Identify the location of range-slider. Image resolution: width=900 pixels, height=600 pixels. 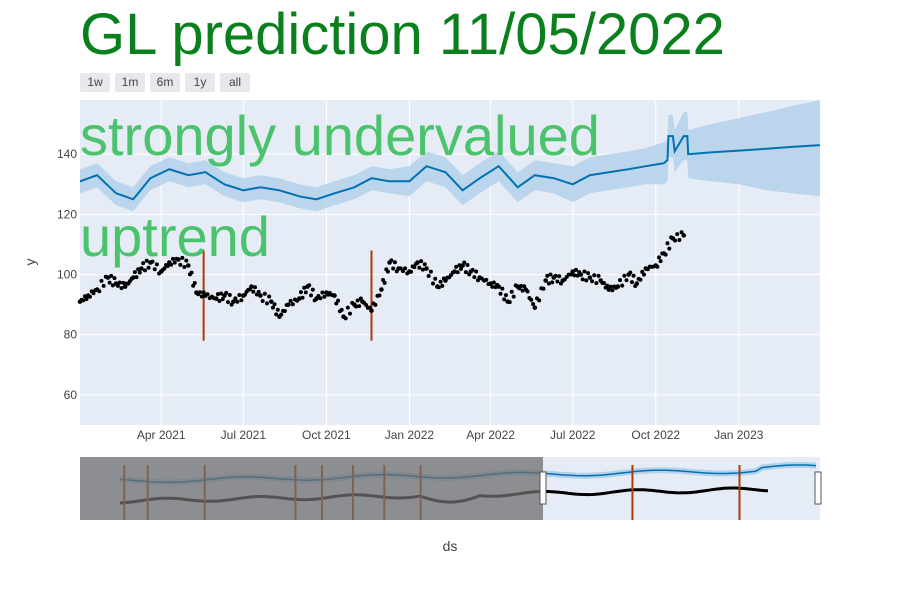
(451, 488).